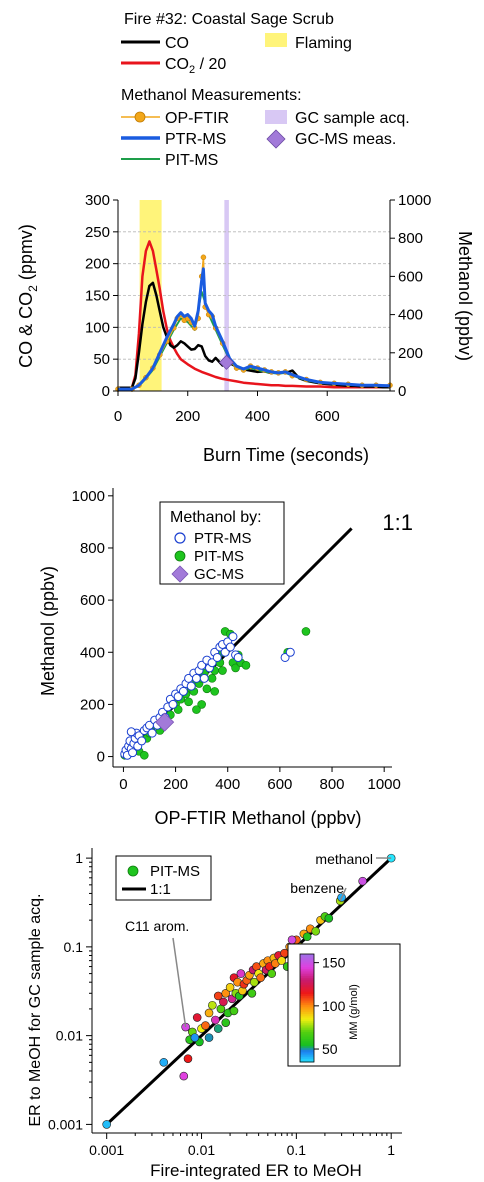  I want to click on p3-legend-pit-marker, so click(133, 871).